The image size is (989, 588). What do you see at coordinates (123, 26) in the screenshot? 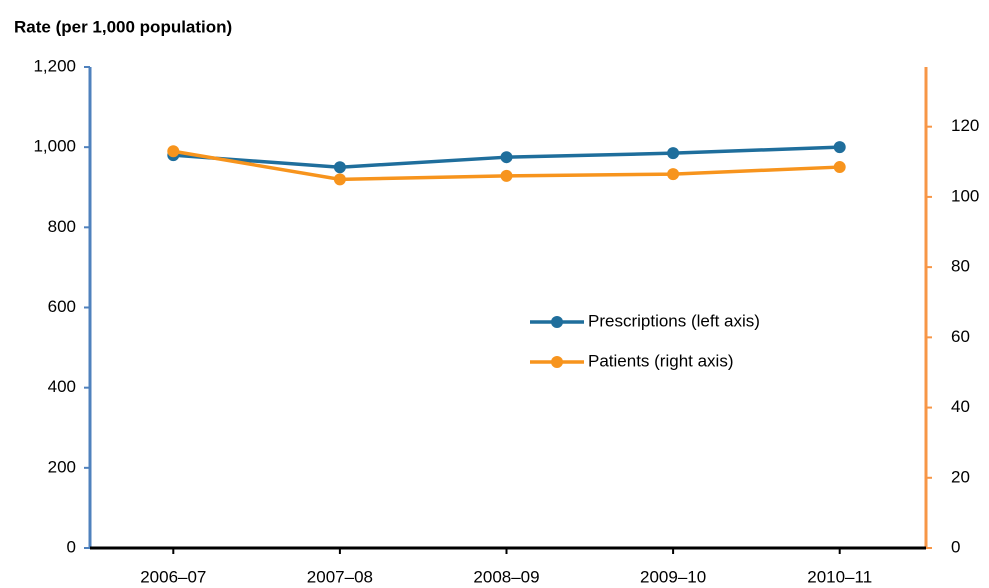
I see `axis-title: Rate (per 1,000 population)` at bounding box center [123, 26].